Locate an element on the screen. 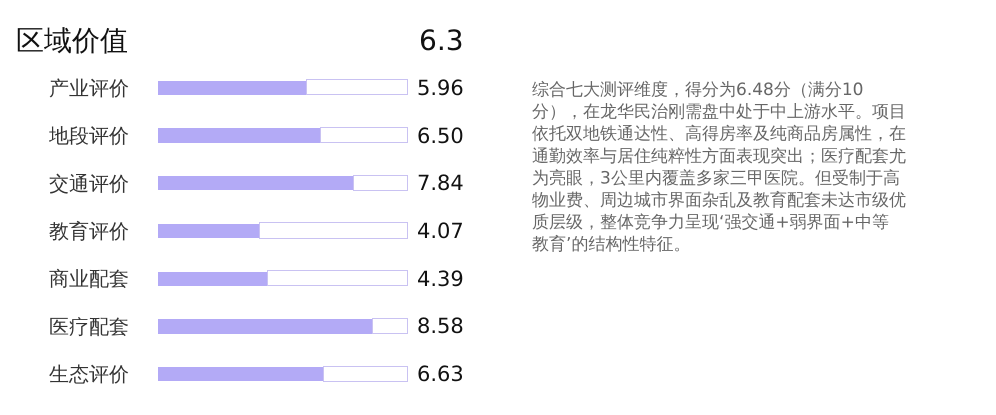  data-label: 6.63 is located at coordinates (440, 374).